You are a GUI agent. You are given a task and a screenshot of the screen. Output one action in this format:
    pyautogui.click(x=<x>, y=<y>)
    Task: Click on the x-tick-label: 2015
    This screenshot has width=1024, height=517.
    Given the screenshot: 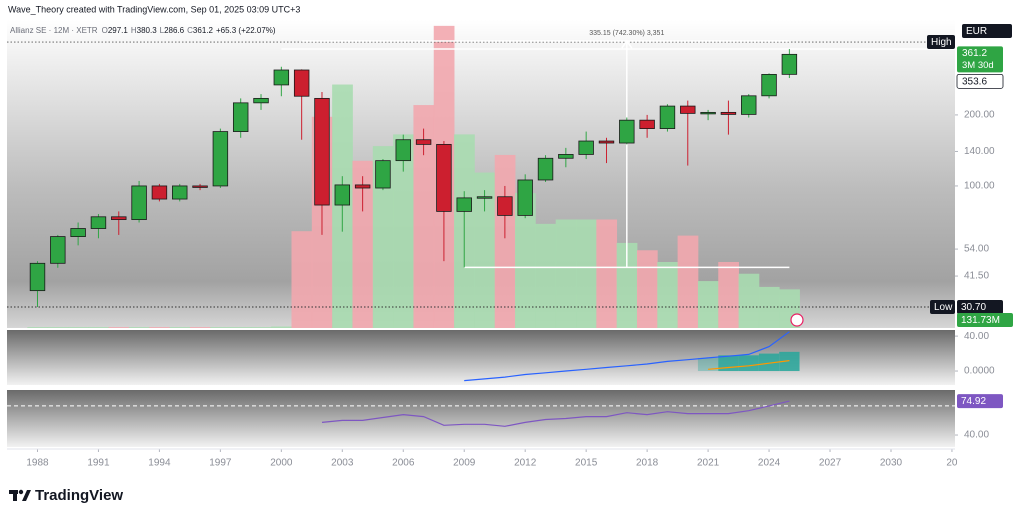 What is the action you would take?
    pyautogui.click(x=586, y=463)
    